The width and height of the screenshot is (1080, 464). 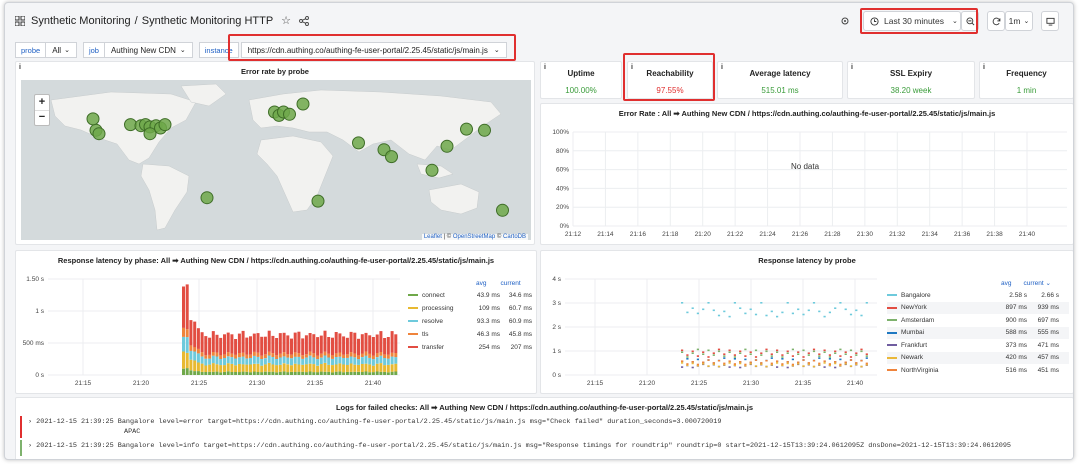 I want to click on x-tick-label: 21:30, so click(x=865, y=234).